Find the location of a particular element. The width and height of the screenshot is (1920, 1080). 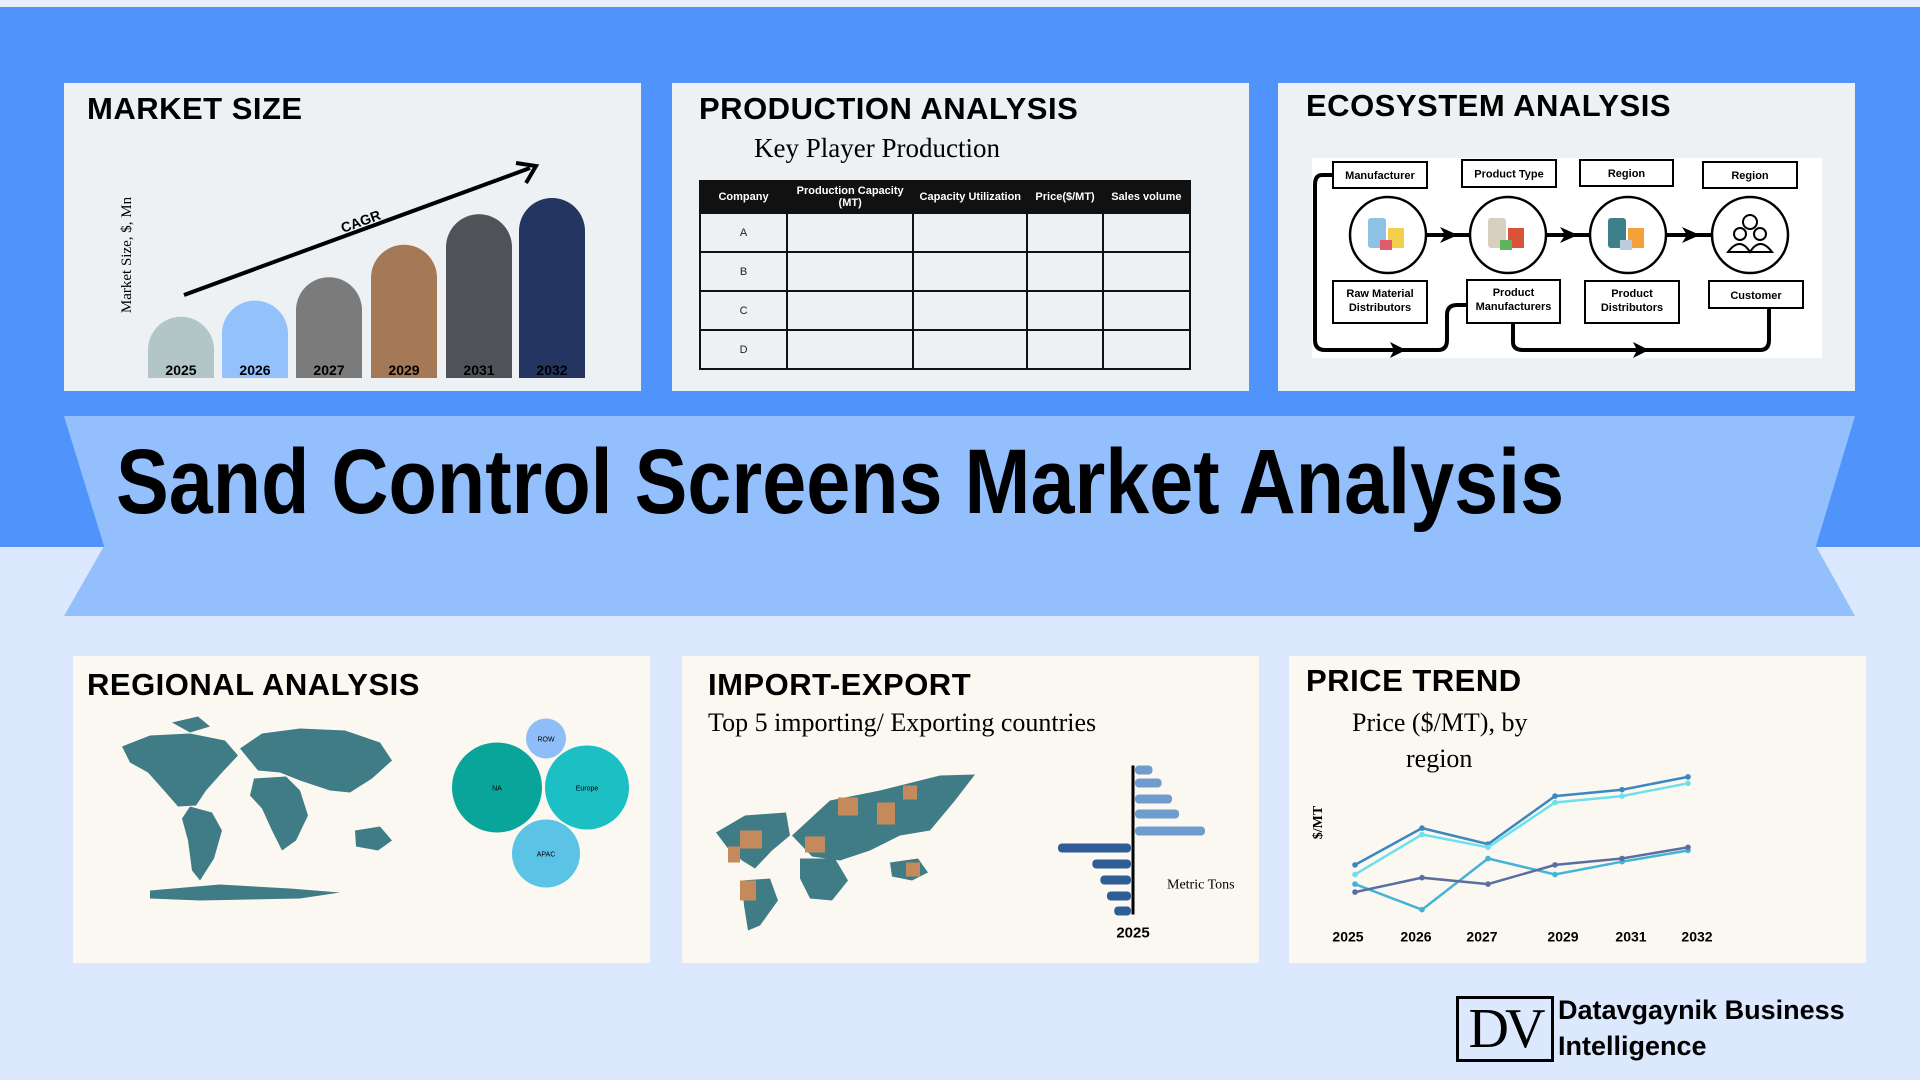

x-tick-label: 2027 is located at coordinates (1481, 937).